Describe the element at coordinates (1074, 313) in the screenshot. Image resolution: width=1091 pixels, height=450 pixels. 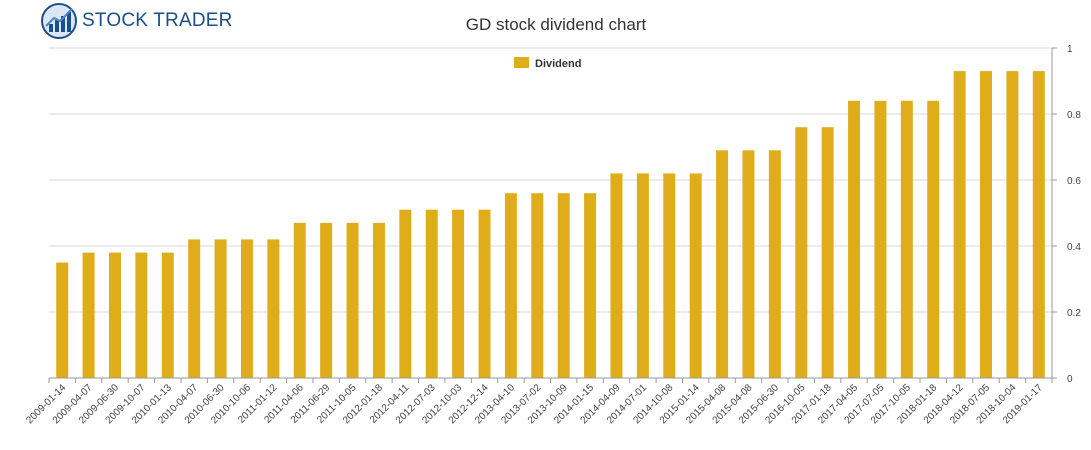
I see `y-tick-label: 0.2` at that location.